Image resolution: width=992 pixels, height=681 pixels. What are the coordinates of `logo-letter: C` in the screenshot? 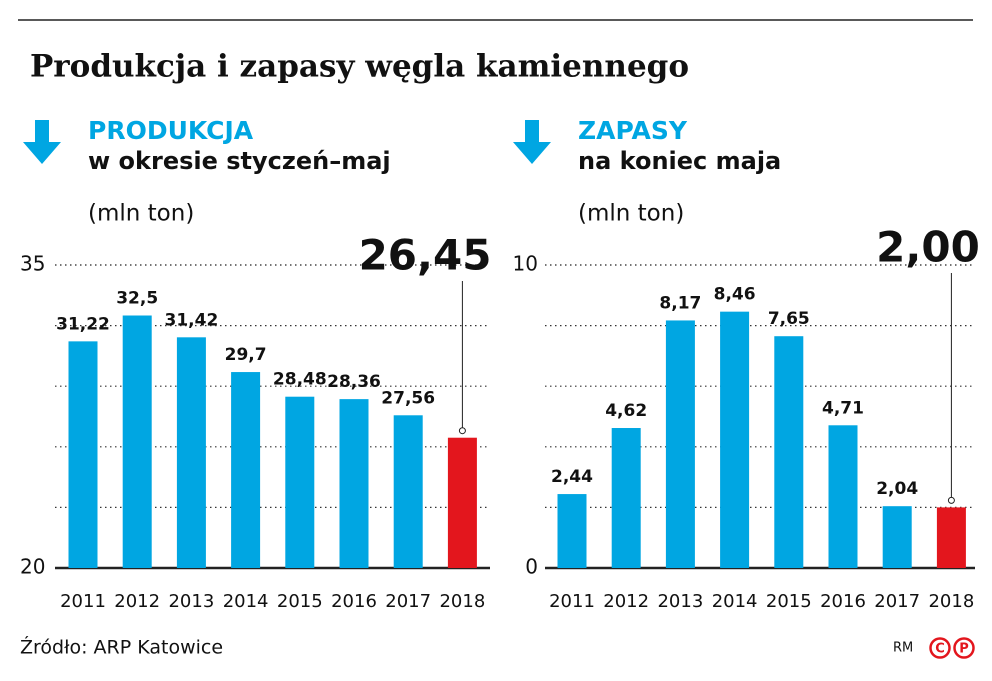 It's located at (940, 649).